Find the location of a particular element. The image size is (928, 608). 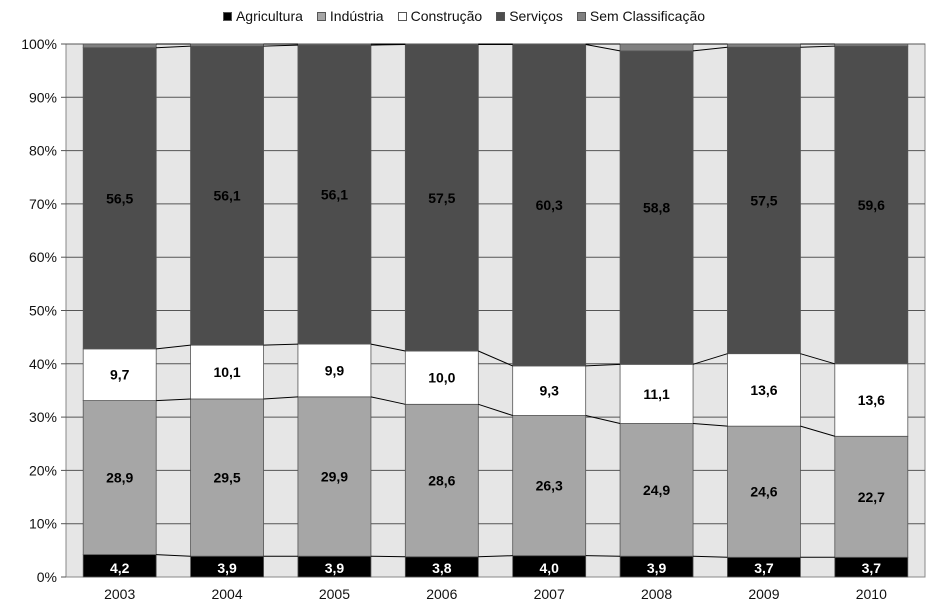

data-label: 10,0 is located at coordinates (441, 378).